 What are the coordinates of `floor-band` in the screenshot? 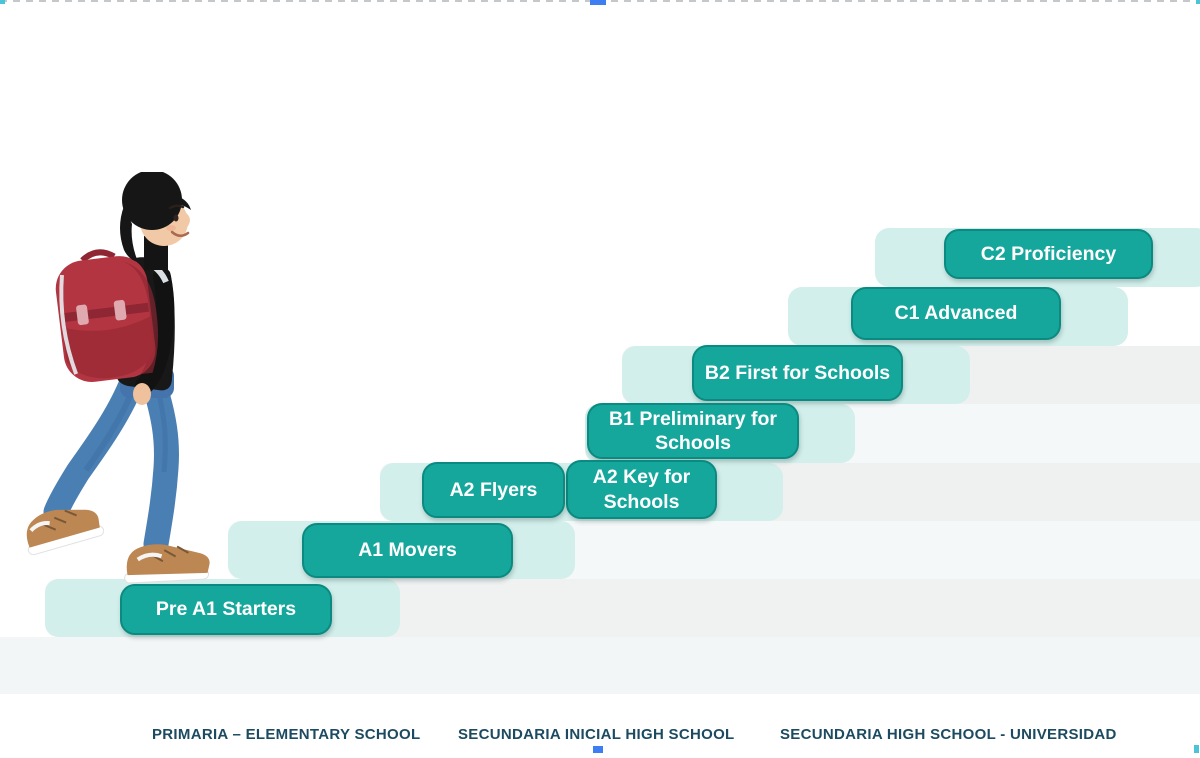 It's located at (600, 665).